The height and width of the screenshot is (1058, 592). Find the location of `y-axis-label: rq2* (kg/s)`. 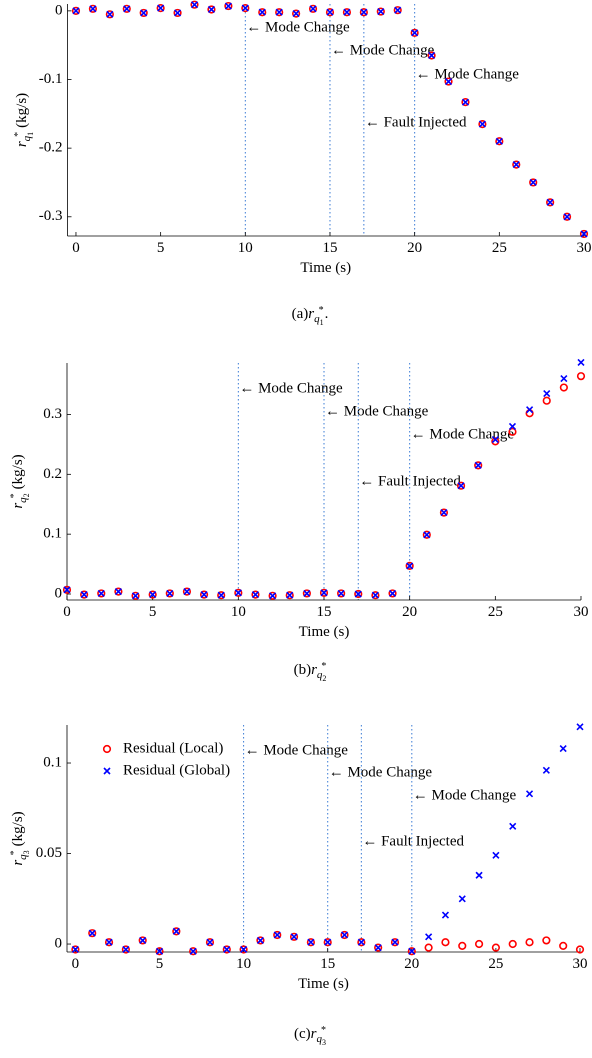

y-axis-label: rq2* (kg/s) is located at coordinates (20, 481).